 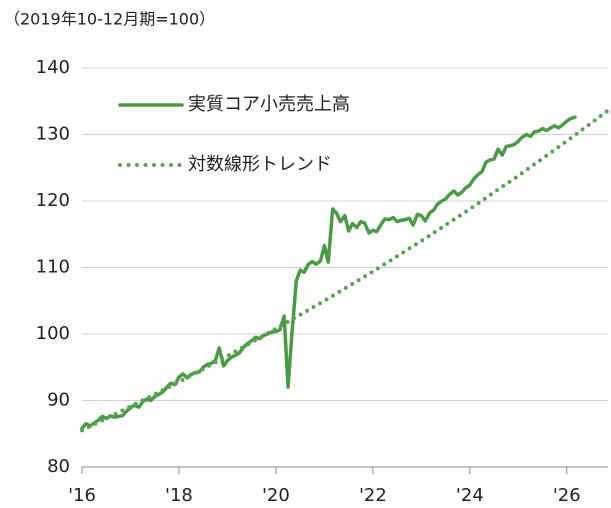 I want to click on y-tick-label: 110, so click(x=53, y=267).